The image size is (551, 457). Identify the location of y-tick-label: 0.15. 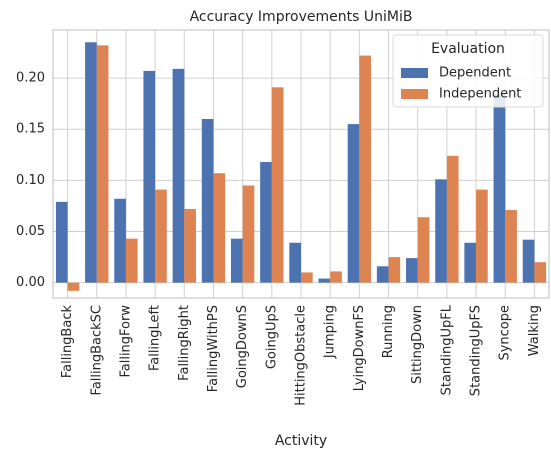
(30, 129).